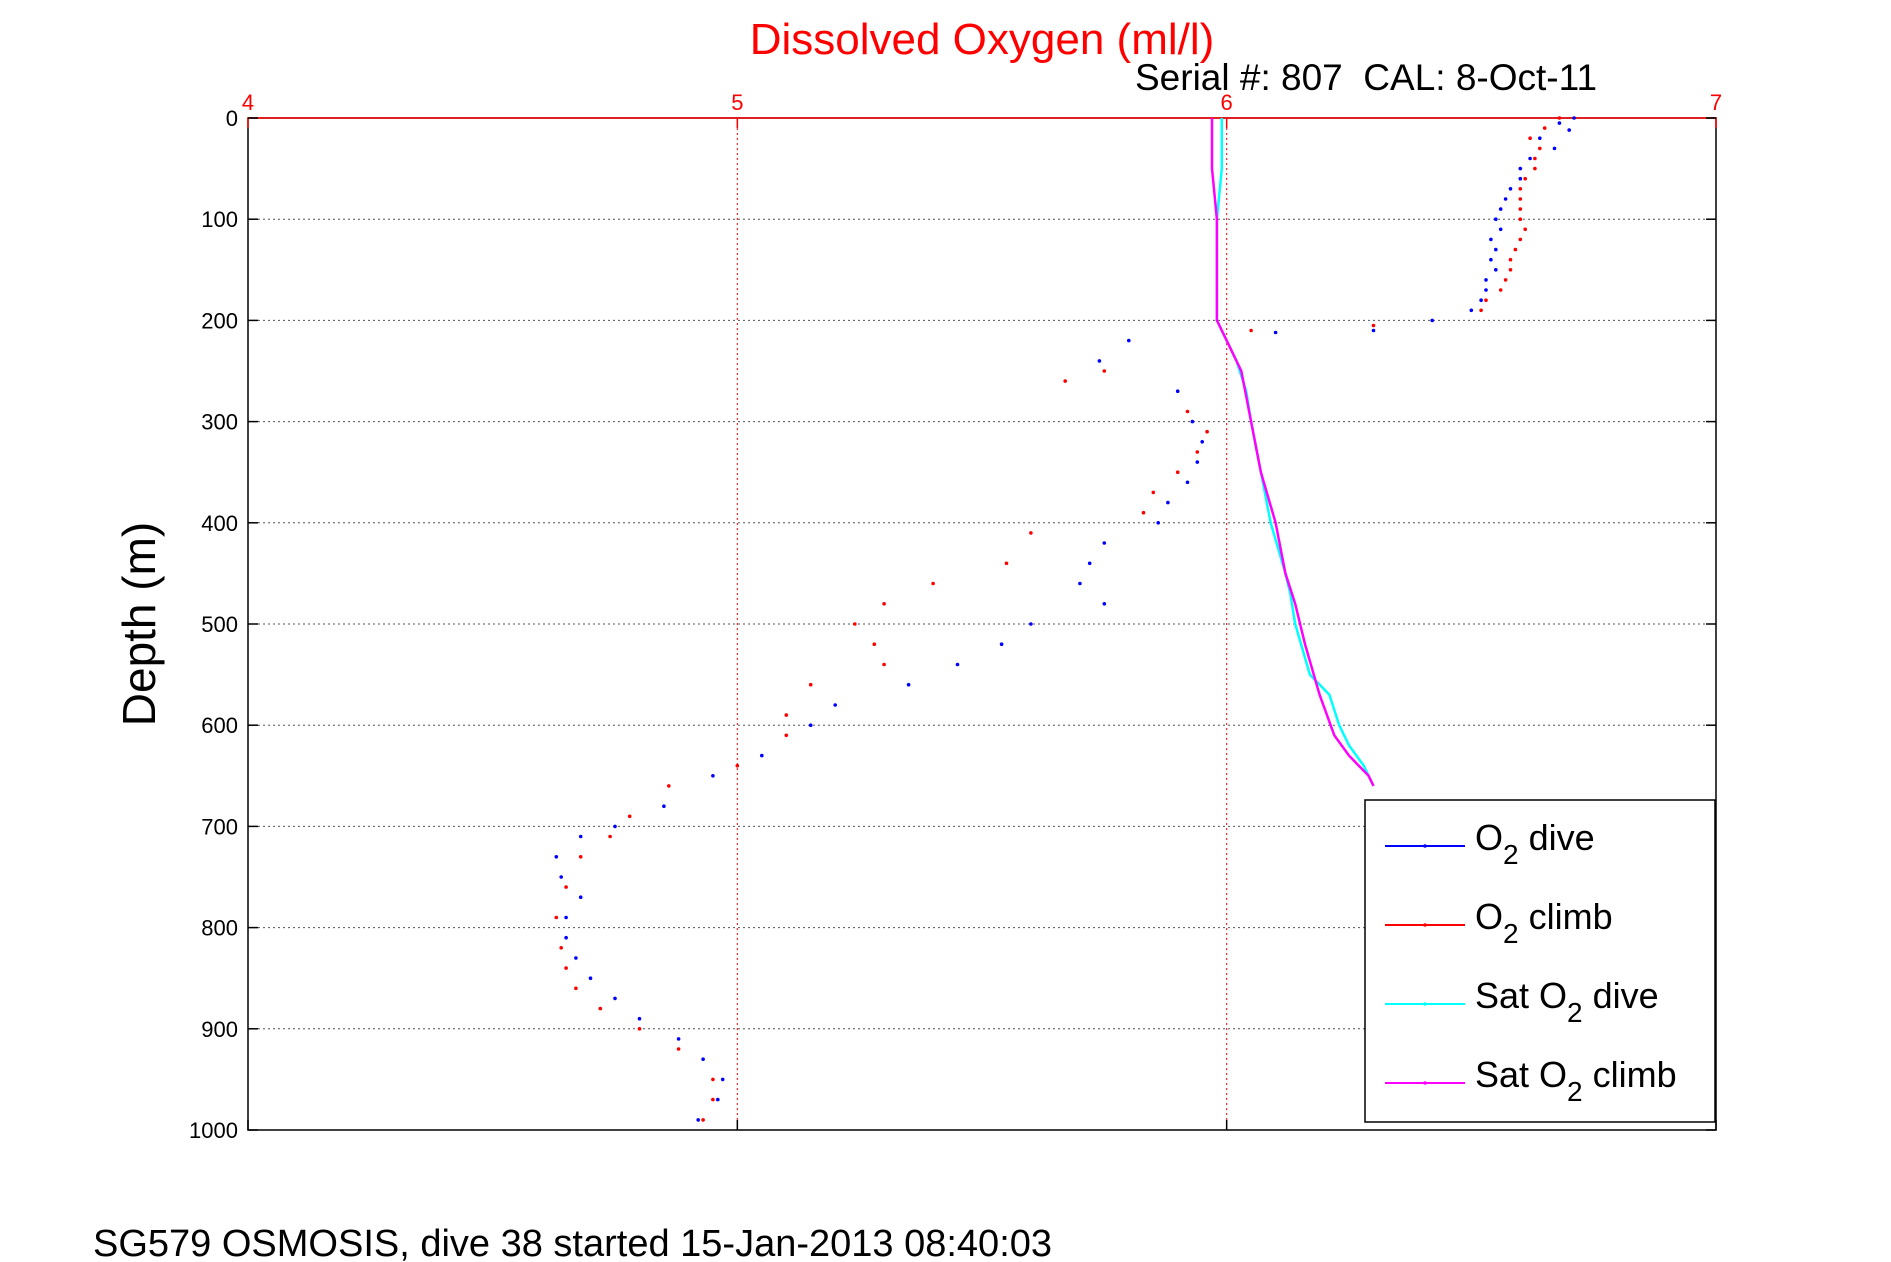 The image size is (1891, 1262). I want to click on y-tick-label: 1000, so click(213, 1130).